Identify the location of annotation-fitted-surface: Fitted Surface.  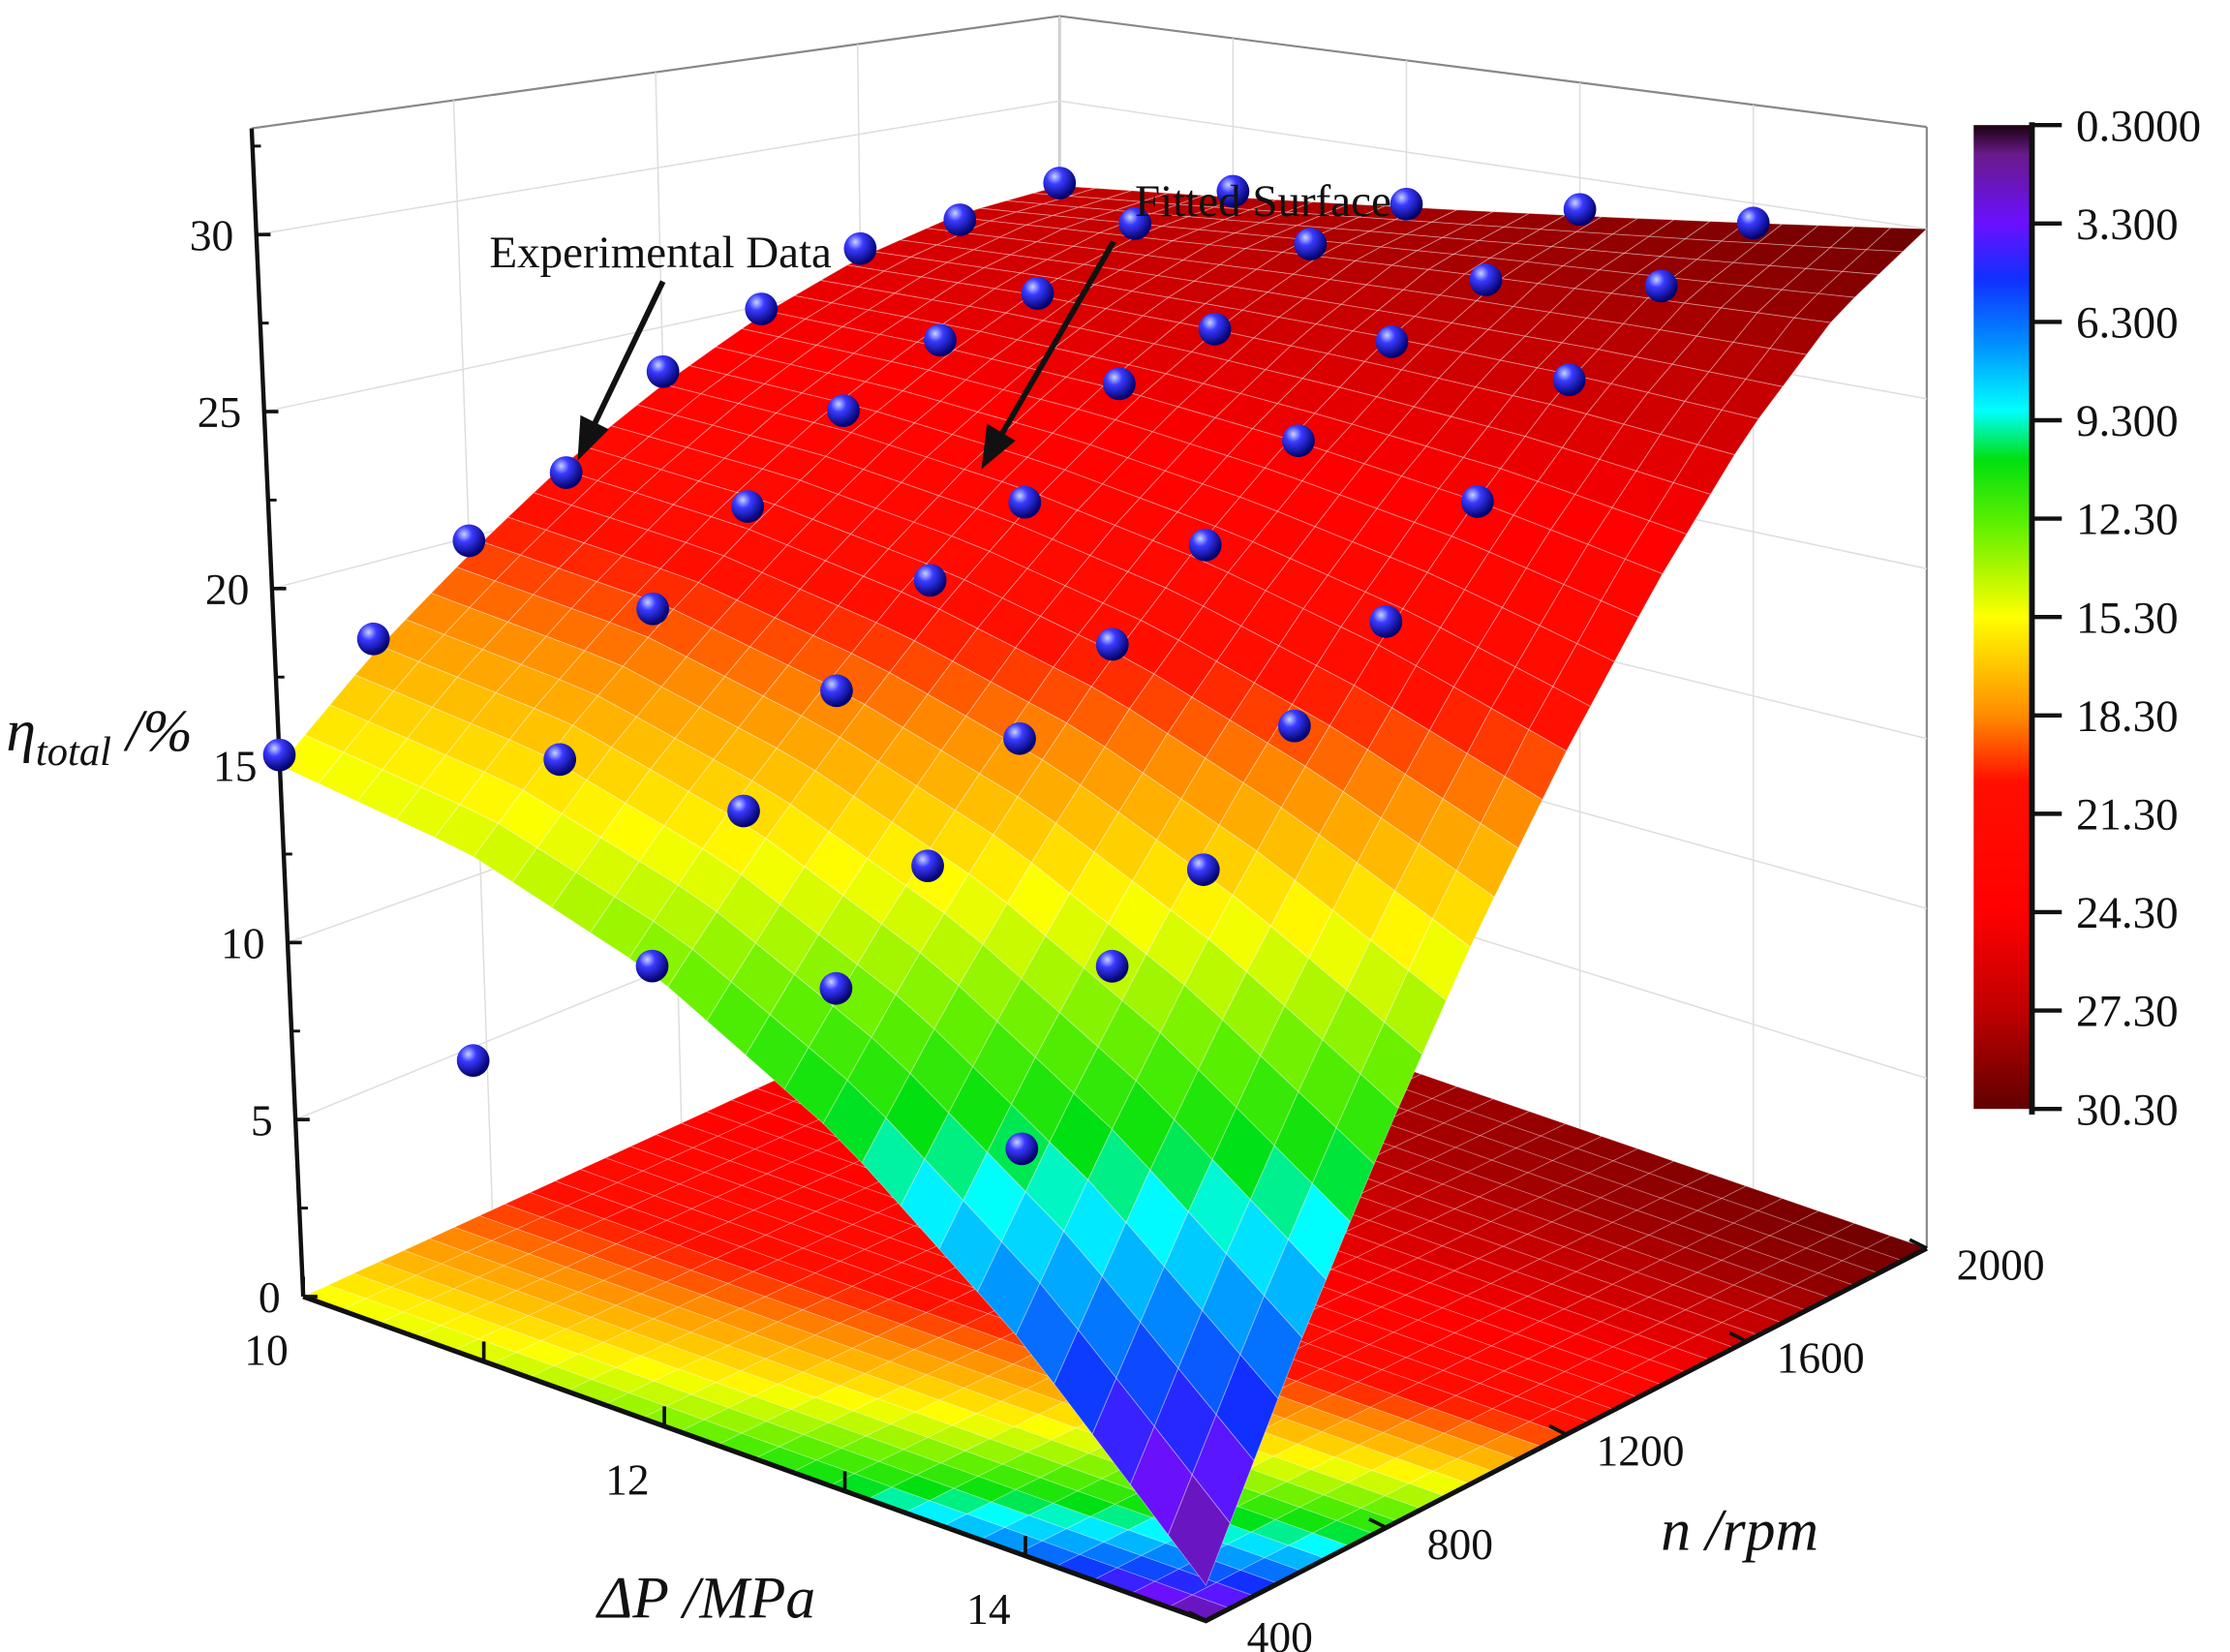
(1263, 201).